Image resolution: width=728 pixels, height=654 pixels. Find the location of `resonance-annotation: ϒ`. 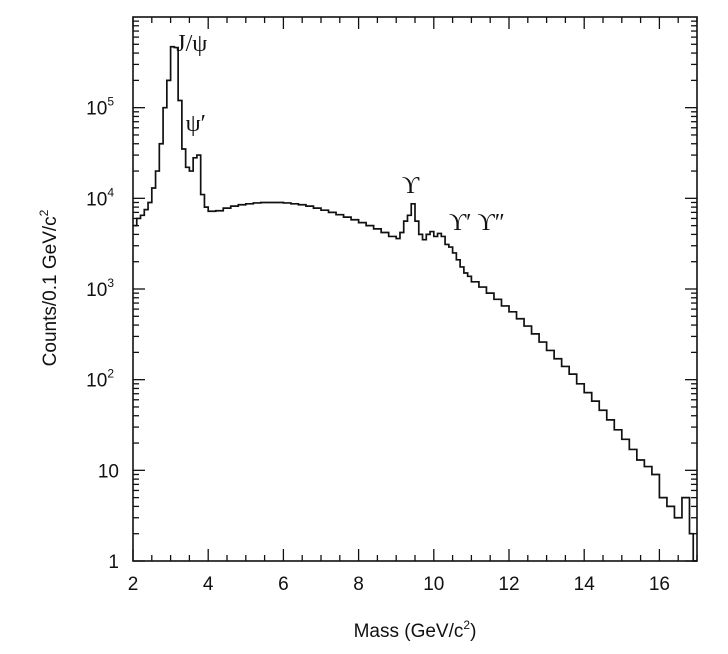

resonance-annotation: ϒ is located at coordinates (411, 186).